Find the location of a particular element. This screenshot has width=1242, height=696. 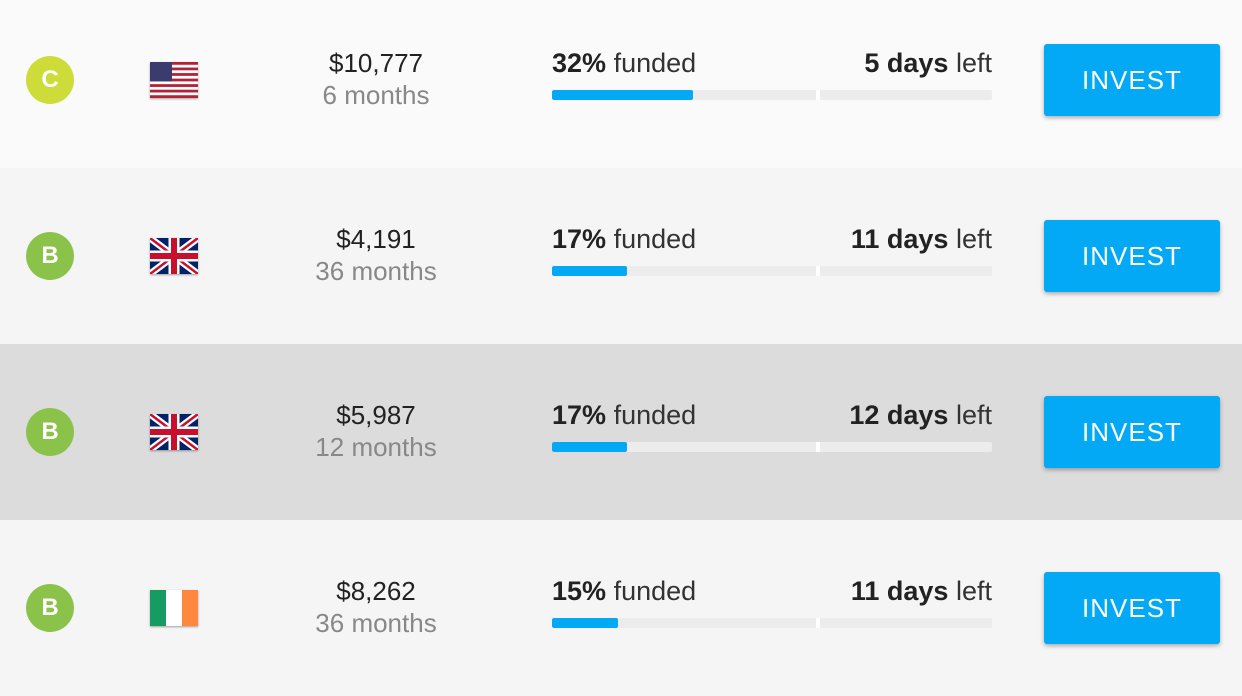

loan-amount: $4,191 is located at coordinates (376, 239).